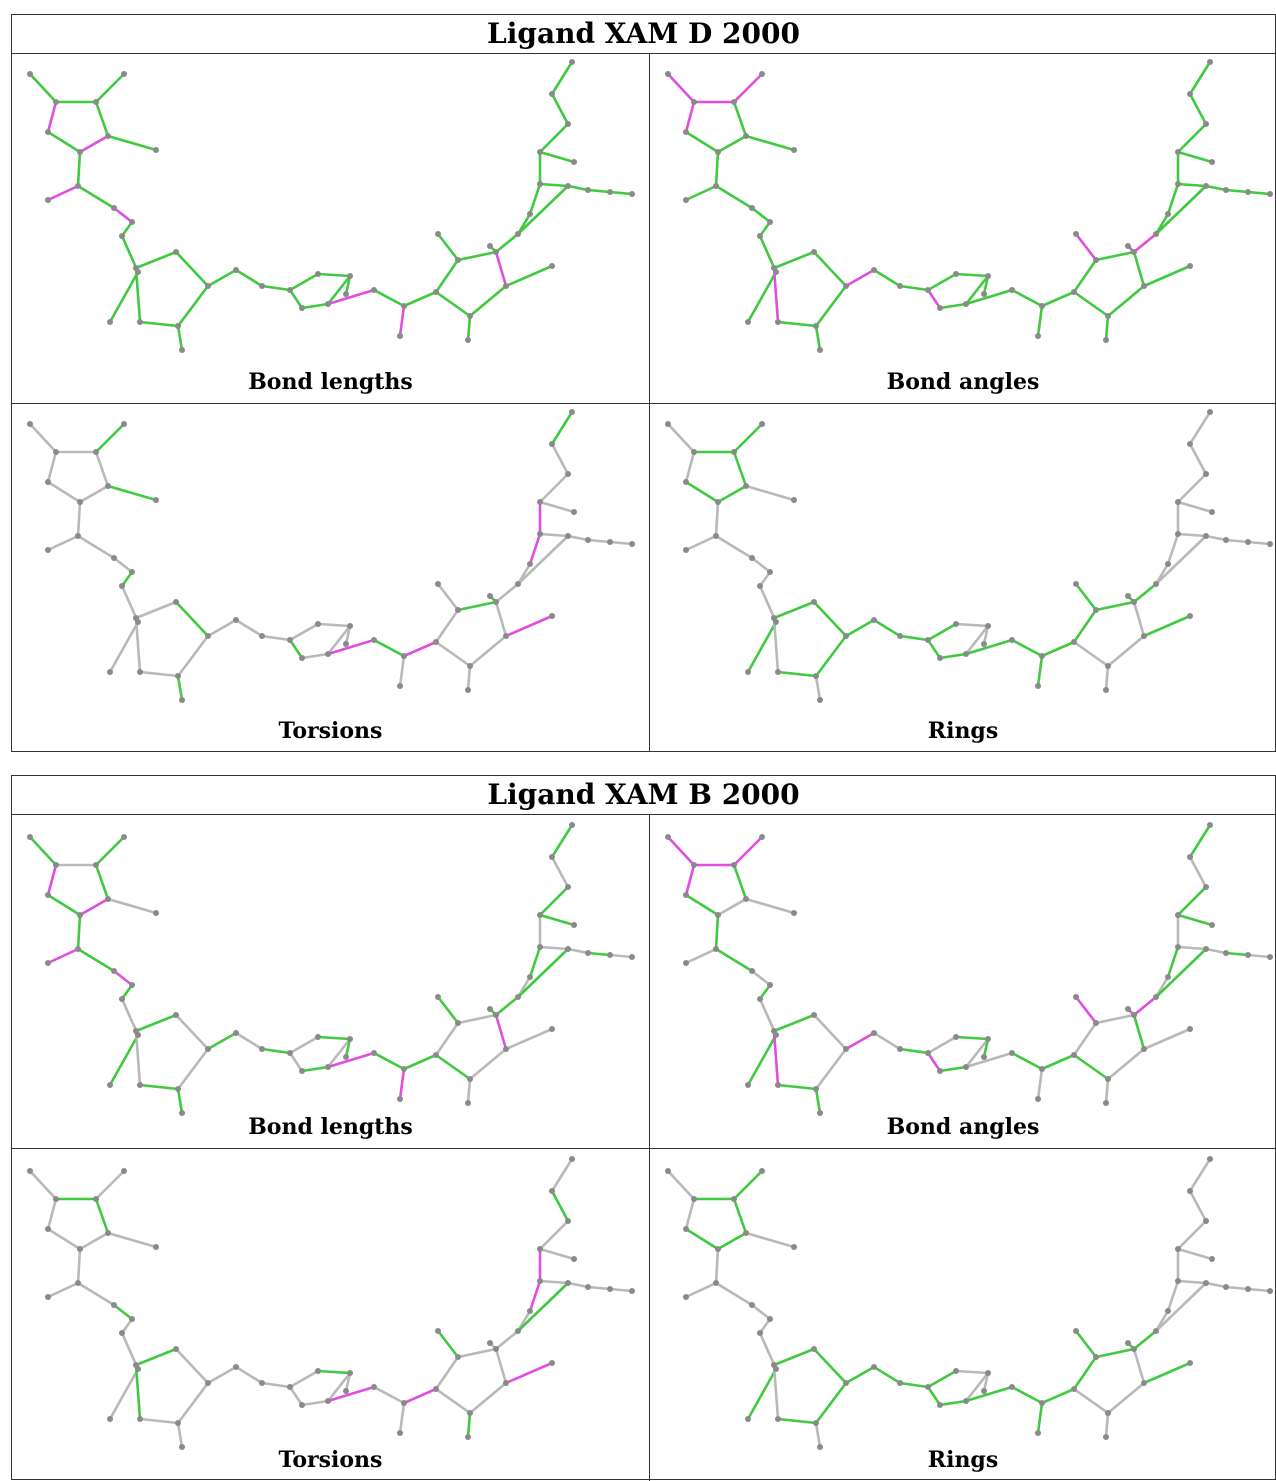  Describe the element at coordinates (330, 1127) in the screenshot. I see `panel-caption: Bond lengths` at that location.